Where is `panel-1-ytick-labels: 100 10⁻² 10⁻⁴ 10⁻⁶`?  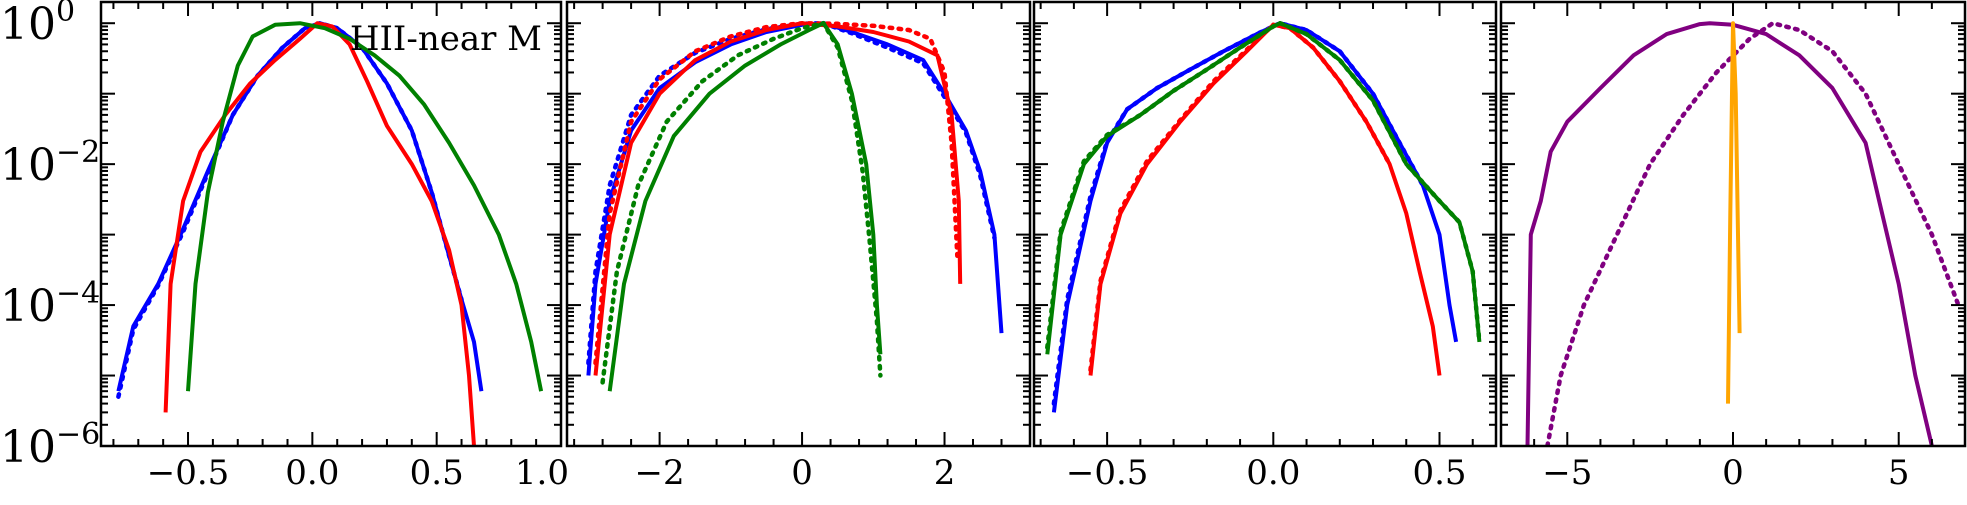
panel-1-ytick-labels: 100 10⁻² 10⁻⁴ 10⁻⁶ is located at coordinates (50, 236).